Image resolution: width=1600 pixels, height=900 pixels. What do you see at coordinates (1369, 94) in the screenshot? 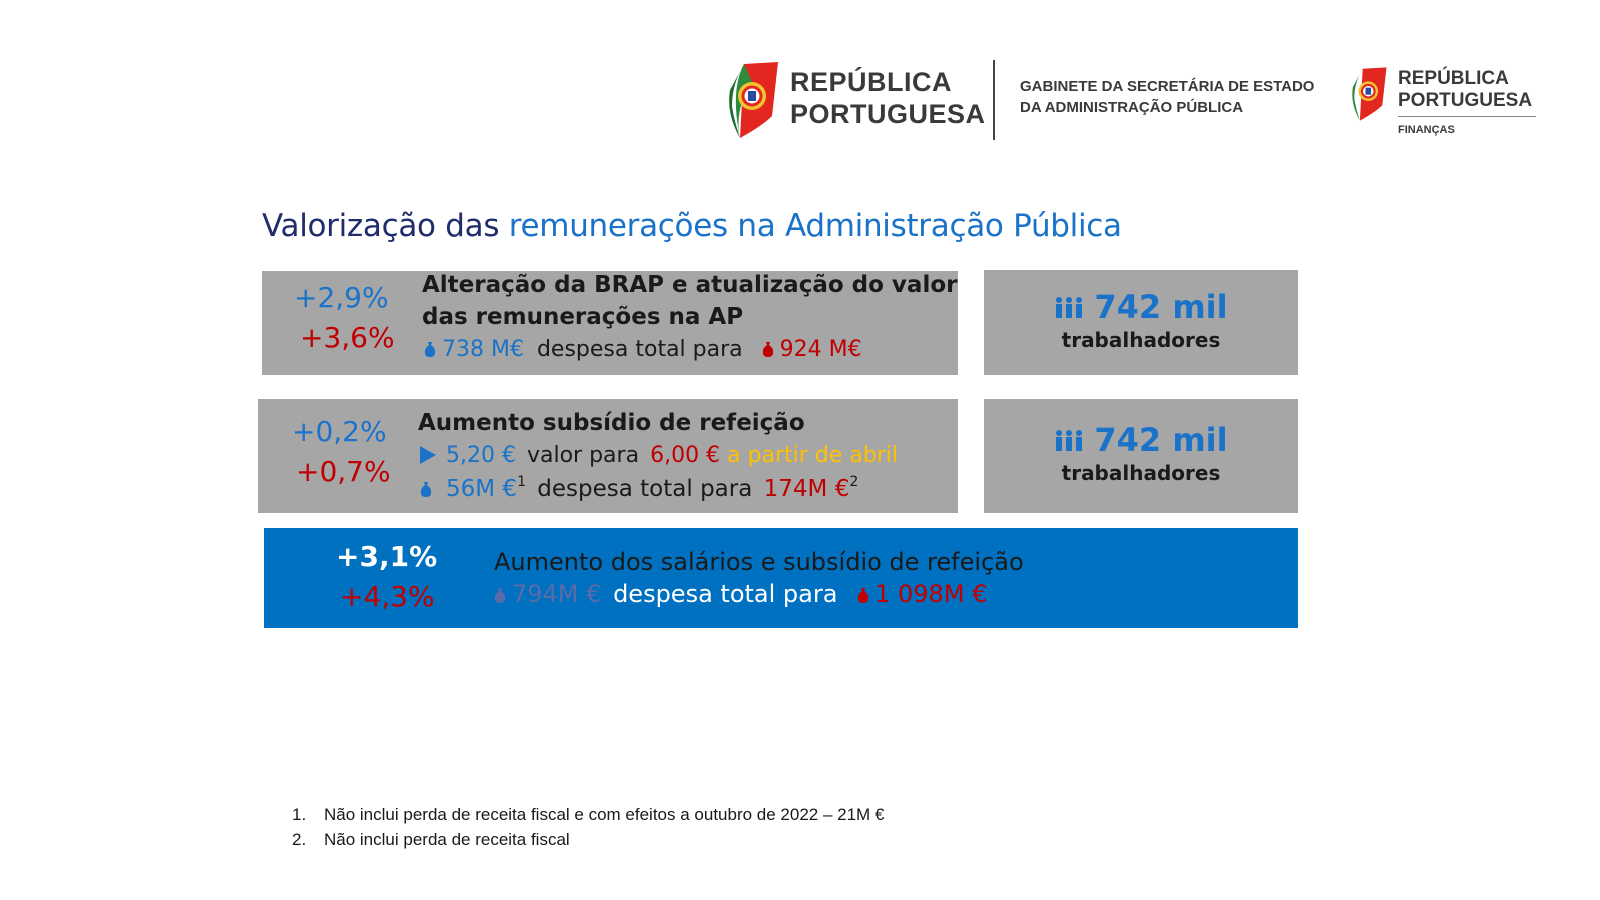
I see `republica-portuguesa-financas-logo-icon` at bounding box center [1369, 94].